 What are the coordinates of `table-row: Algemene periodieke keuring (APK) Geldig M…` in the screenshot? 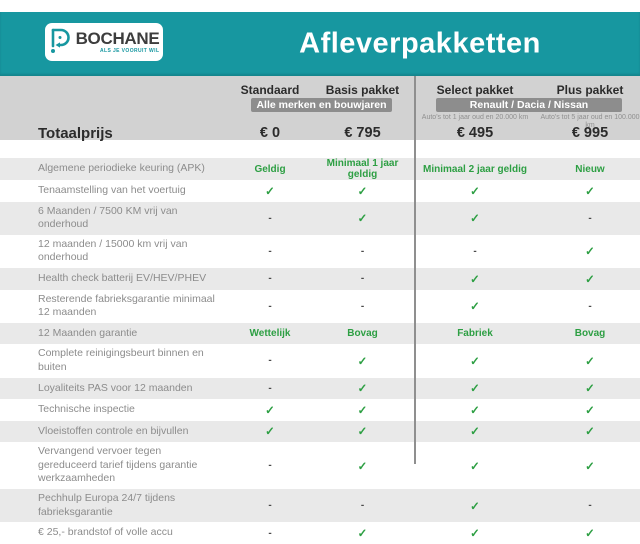 It's located at (320, 169).